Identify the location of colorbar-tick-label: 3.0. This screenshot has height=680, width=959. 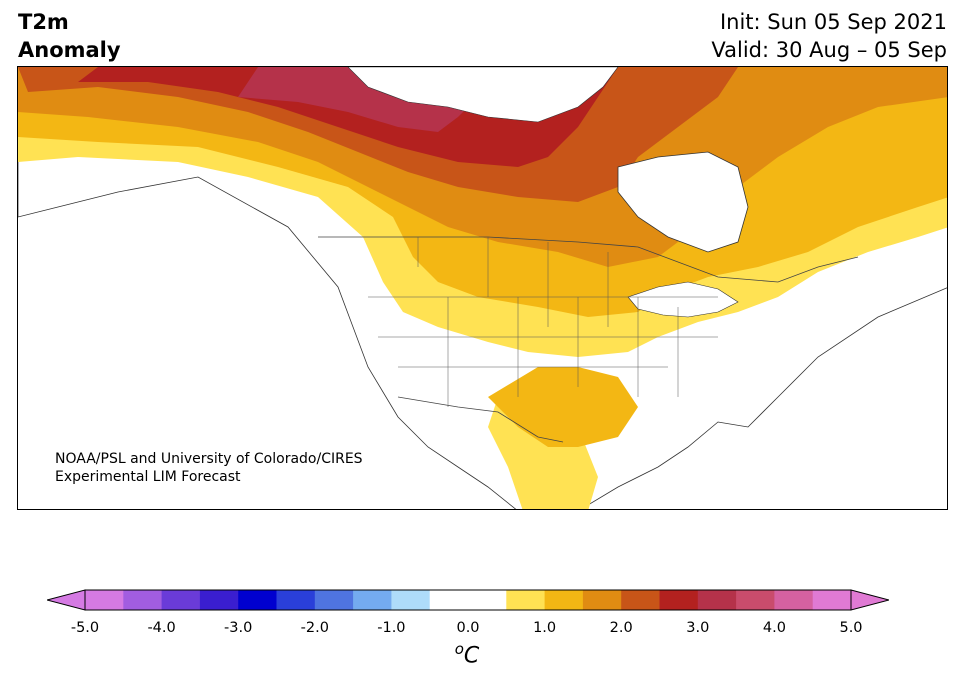
(698, 628).